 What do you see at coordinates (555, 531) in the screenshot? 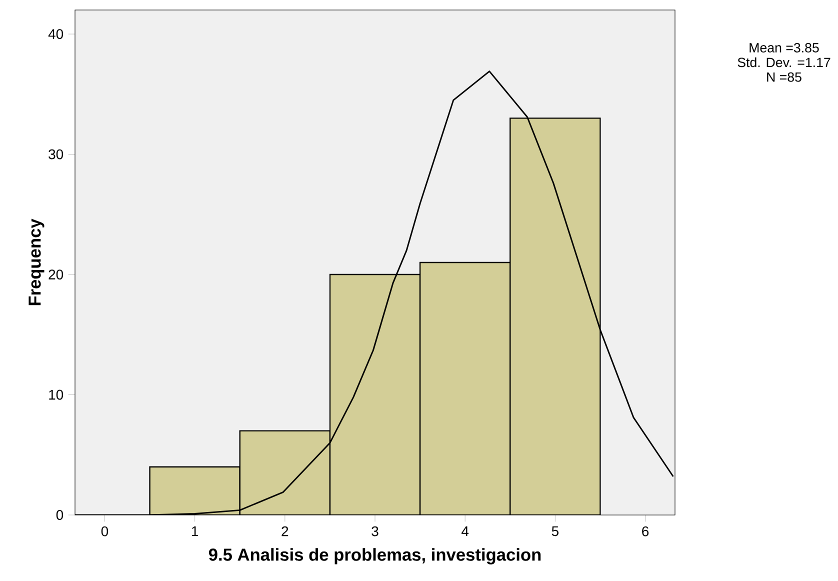
I see `x-tick-label: 5` at bounding box center [555, 531].